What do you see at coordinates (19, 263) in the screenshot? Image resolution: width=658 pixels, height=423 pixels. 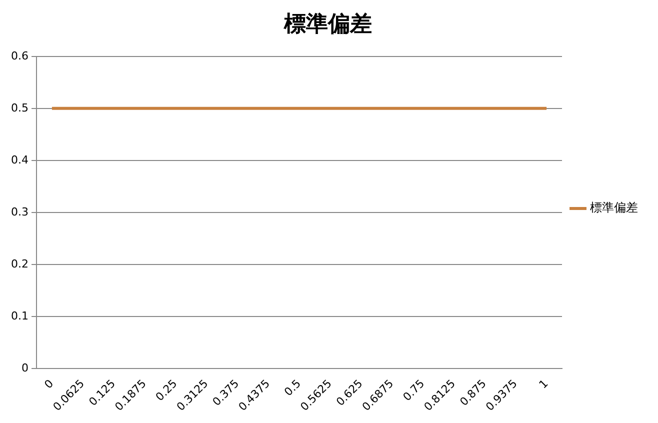 I see `y-tick-label: 0.2` at bounding box center [19, 263].